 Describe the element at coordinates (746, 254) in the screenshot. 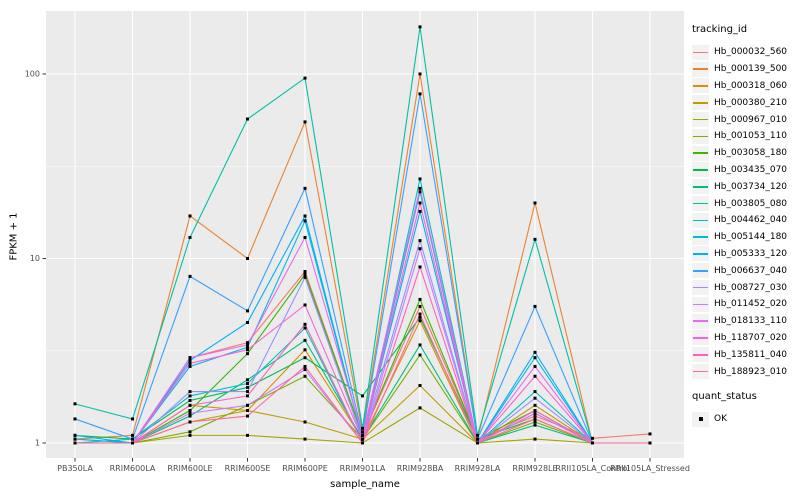

I see `legend-item: Hb_005333_120` at that location.